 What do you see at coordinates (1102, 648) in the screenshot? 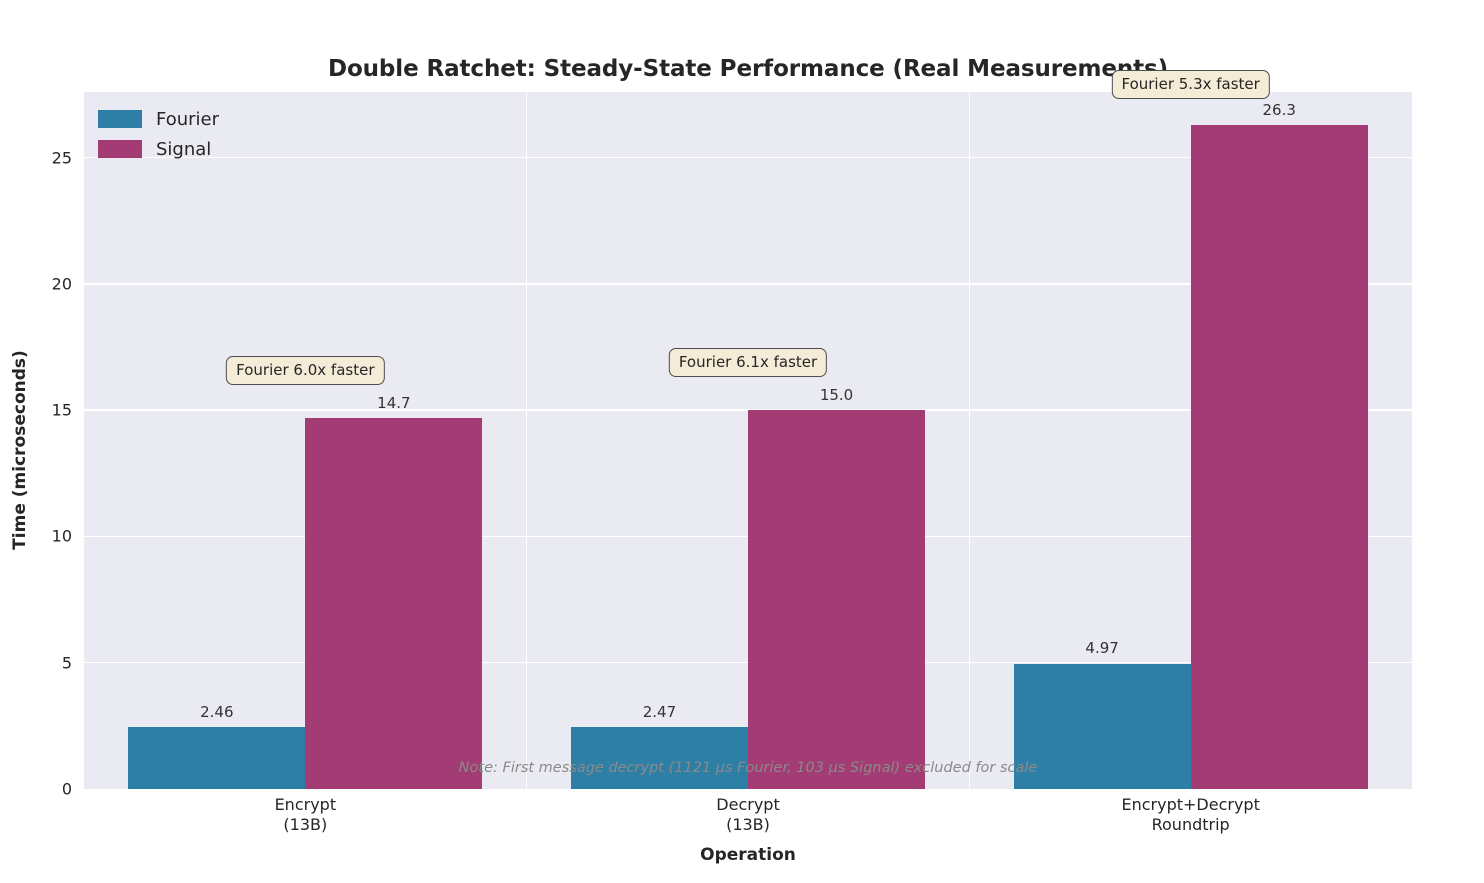
I see `bar-value-label: 4.97` at bounding box center [1102, 648].